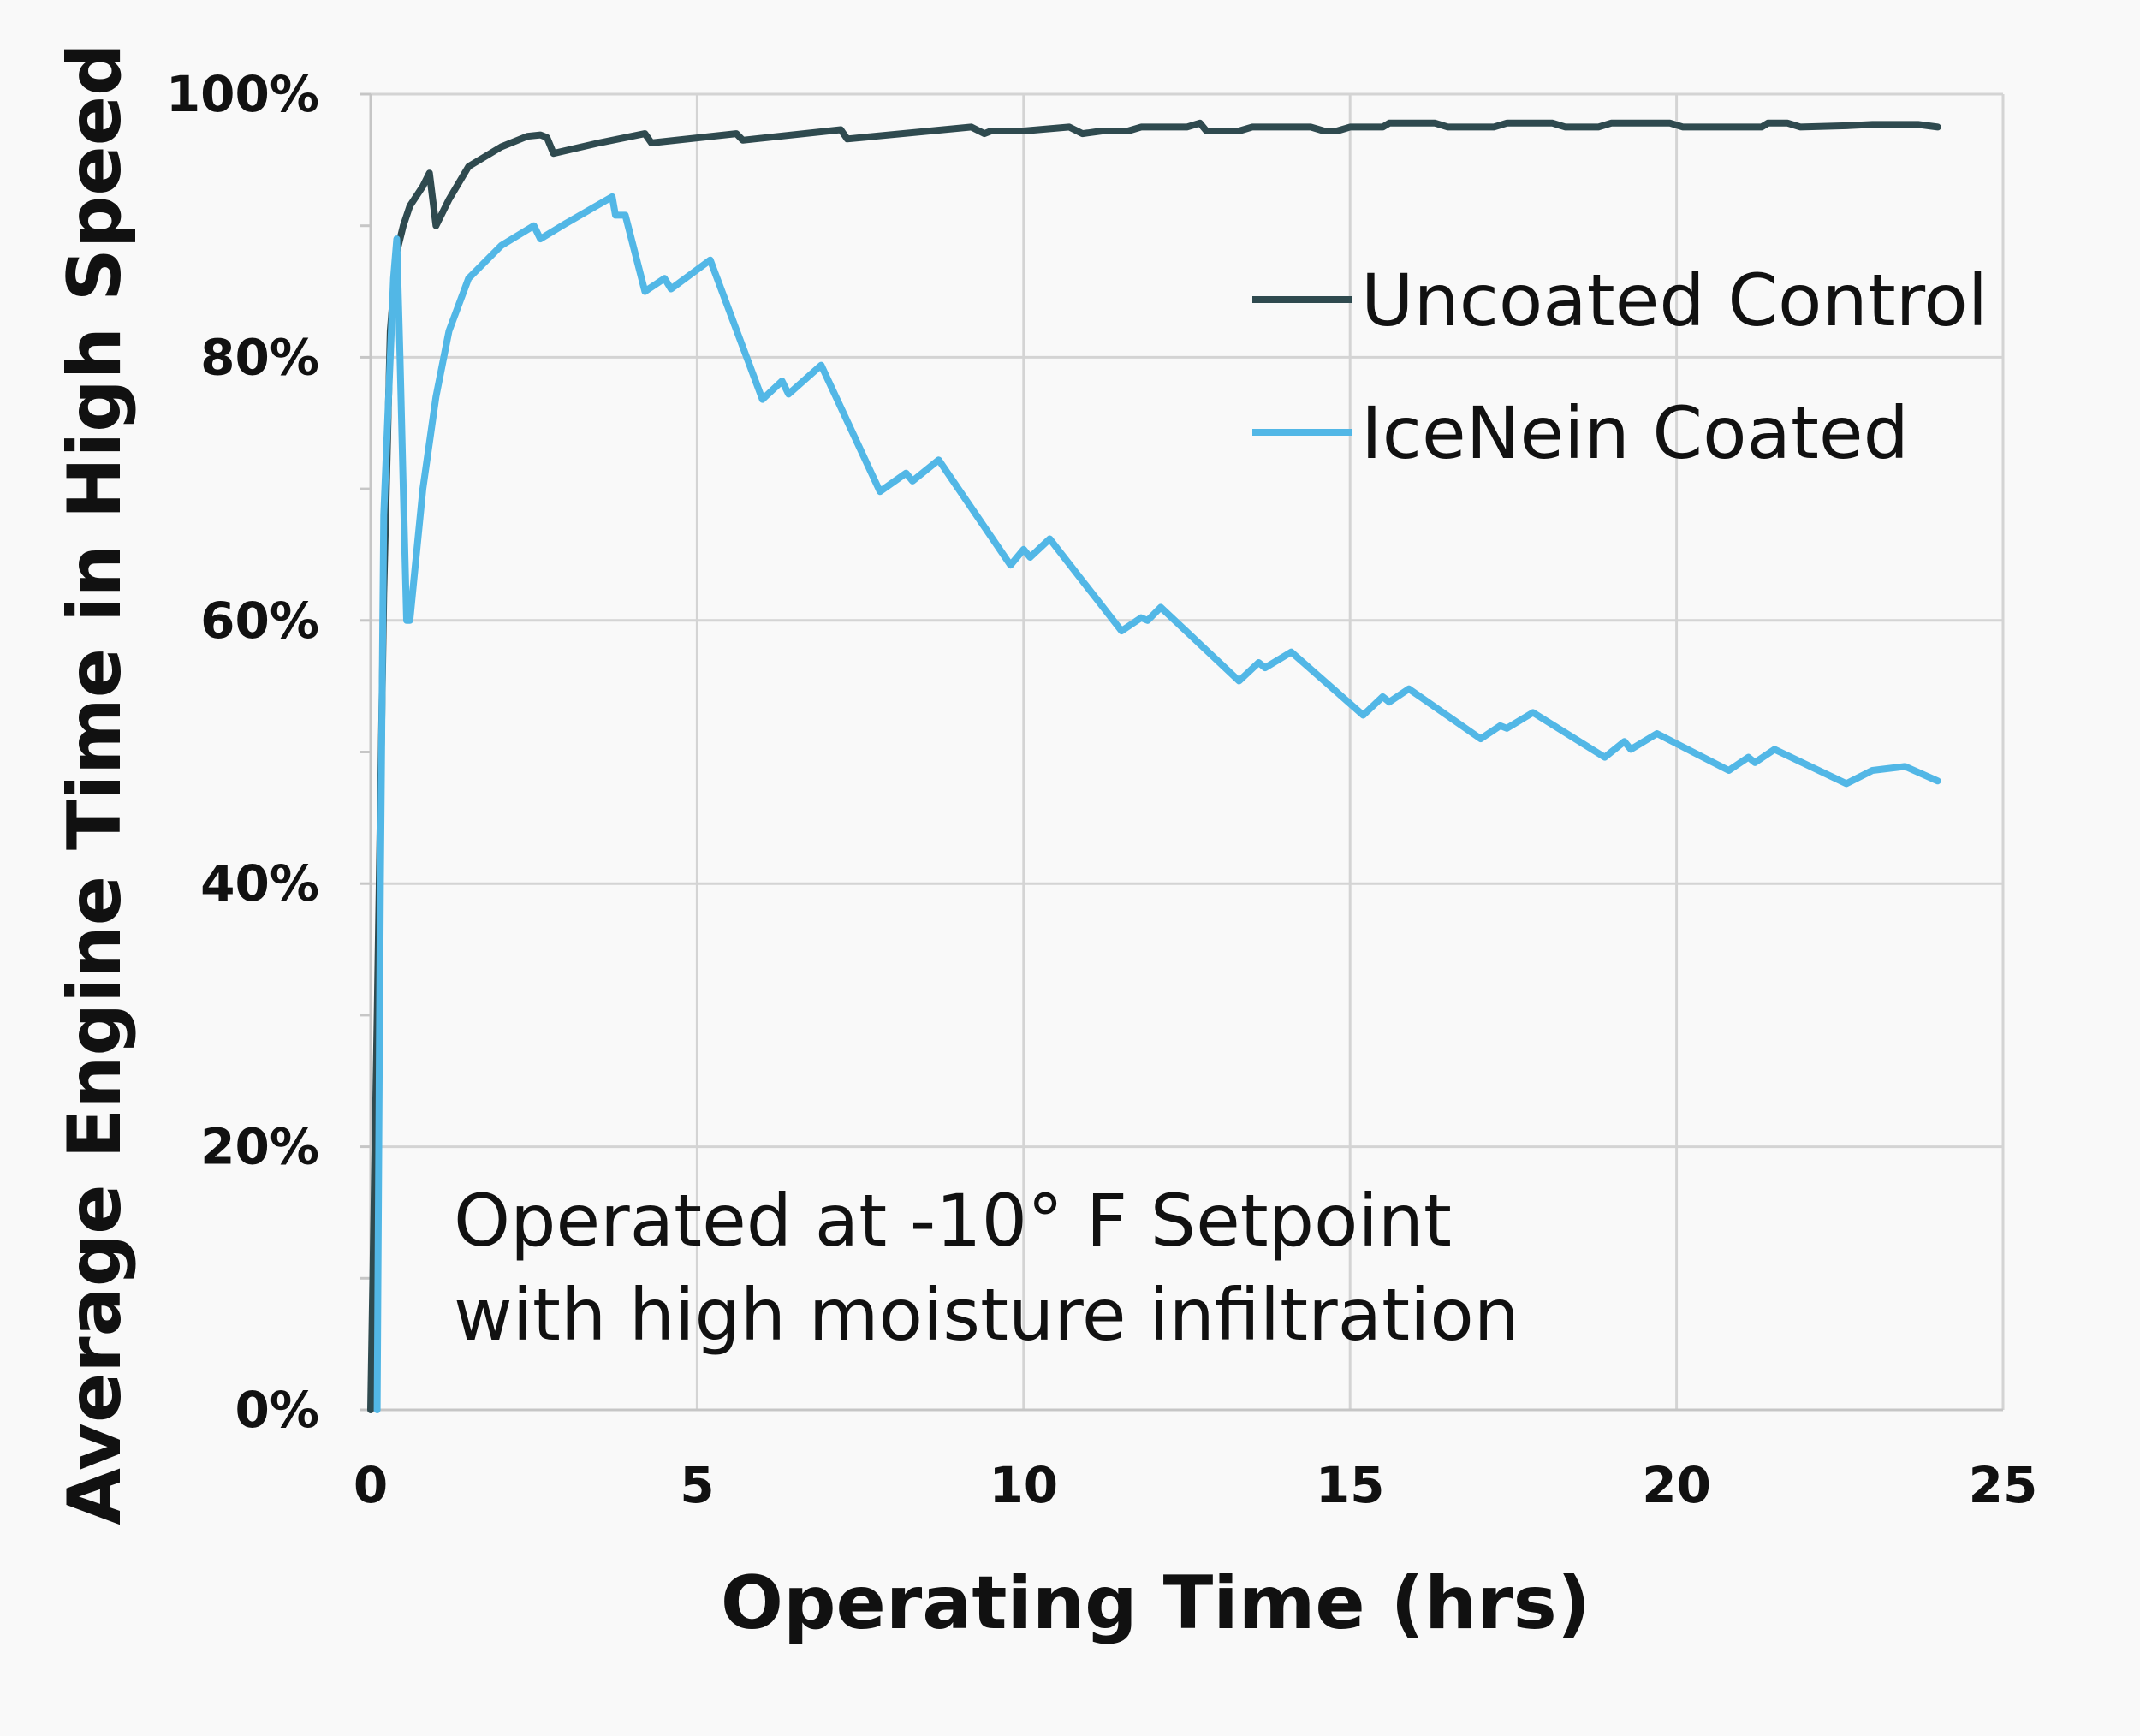 The height and width of the screenshot is (1736, 2140). What do you see at coordinates (697, 1485) in the screenshot?
I see `x-tick-label-5: 5` at bounding box center [697, 1485].